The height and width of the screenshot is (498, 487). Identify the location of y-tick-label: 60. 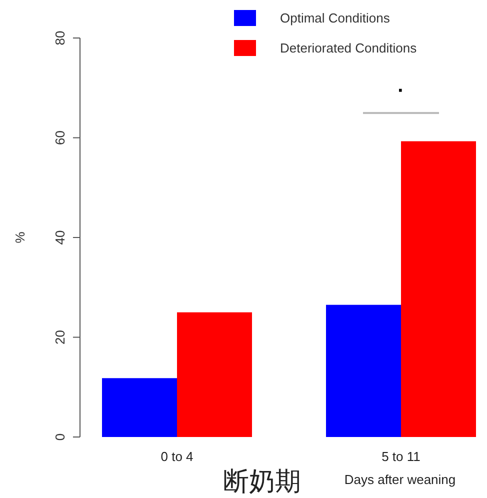
(60, 137).